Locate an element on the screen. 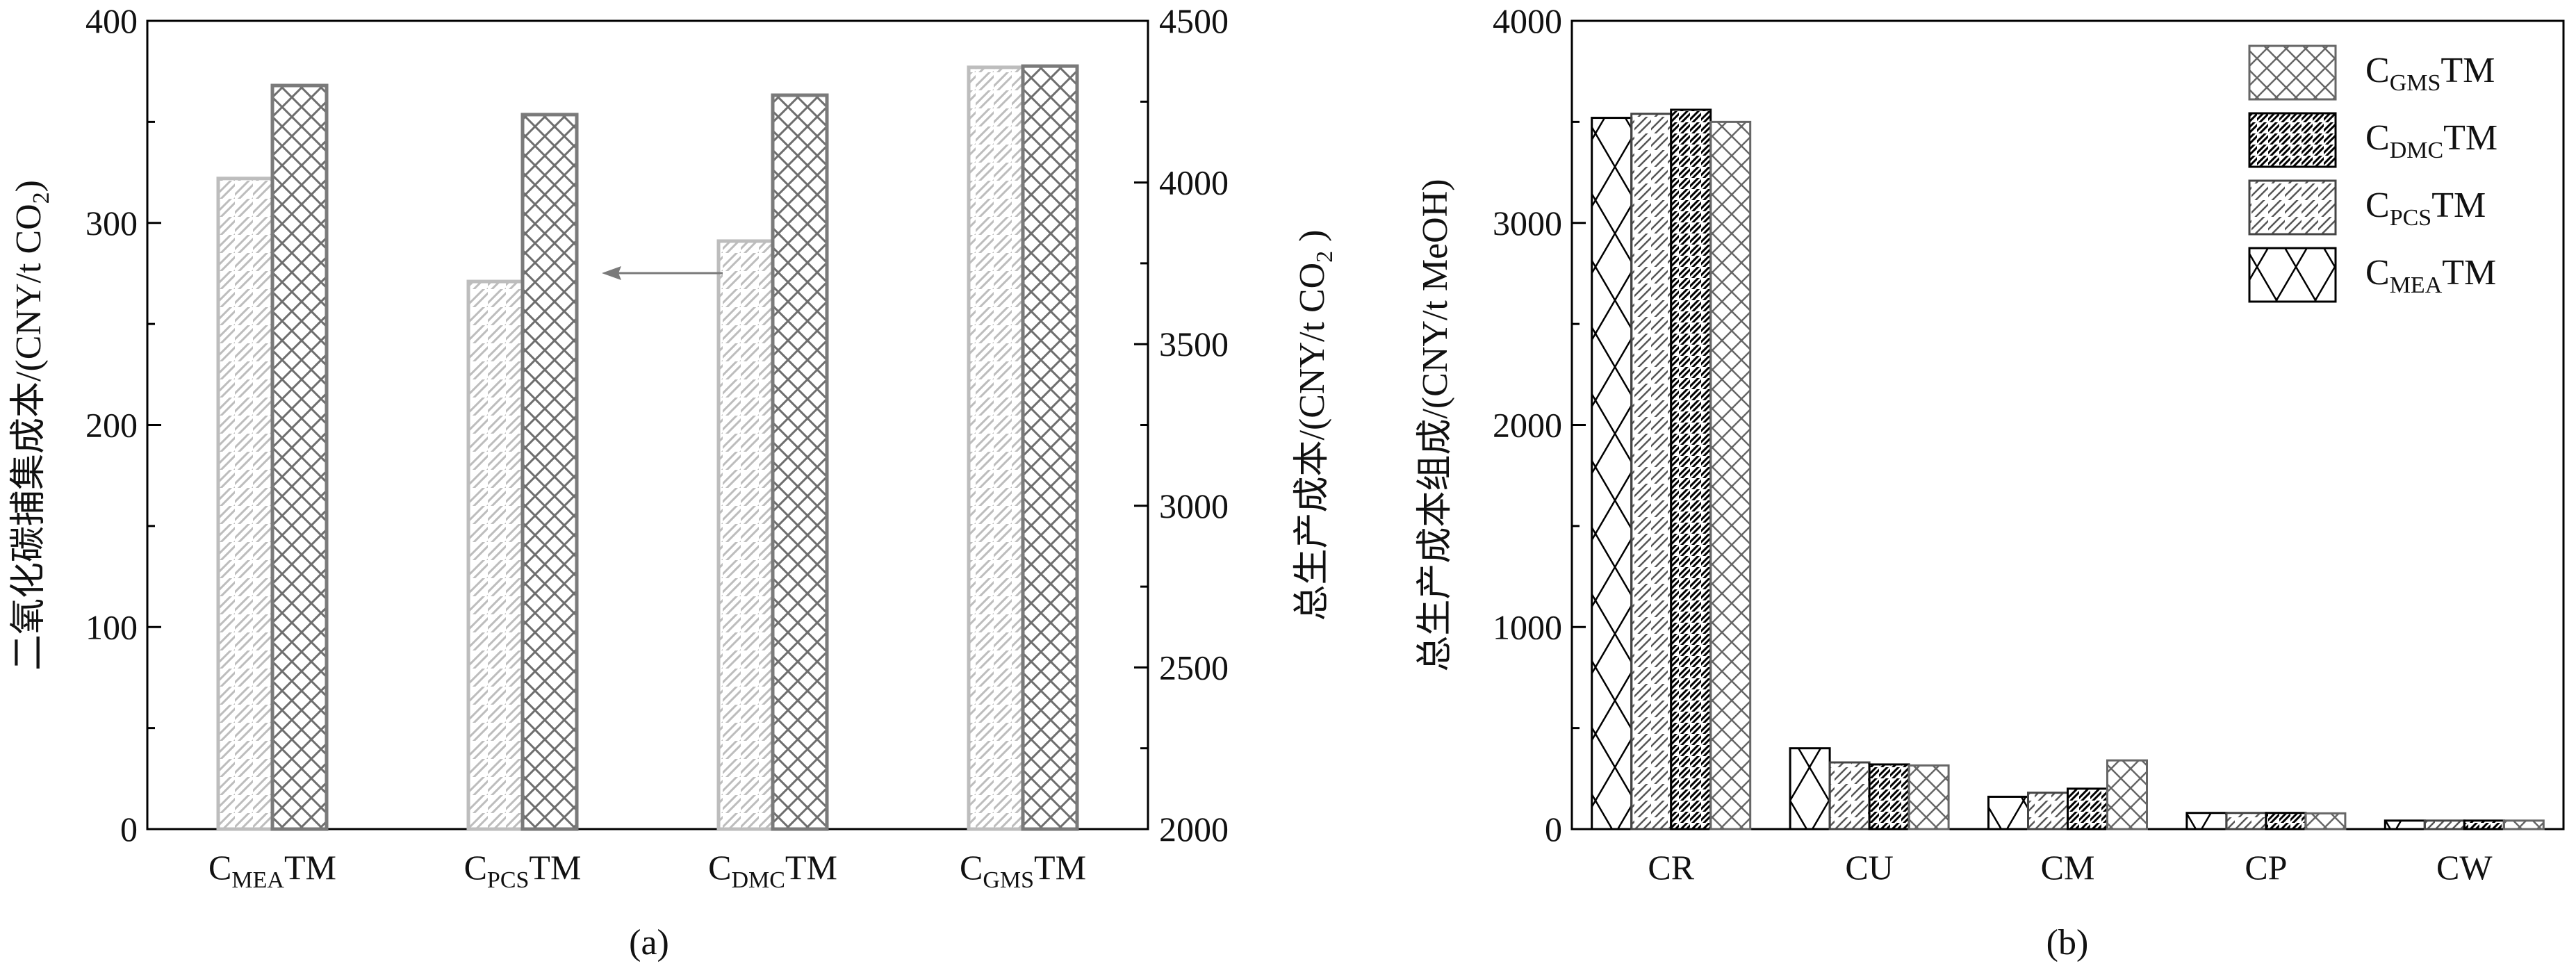 This screenshot has height=966, width=2576. x-tick-label: CM is located at coordinates (2068, 867).